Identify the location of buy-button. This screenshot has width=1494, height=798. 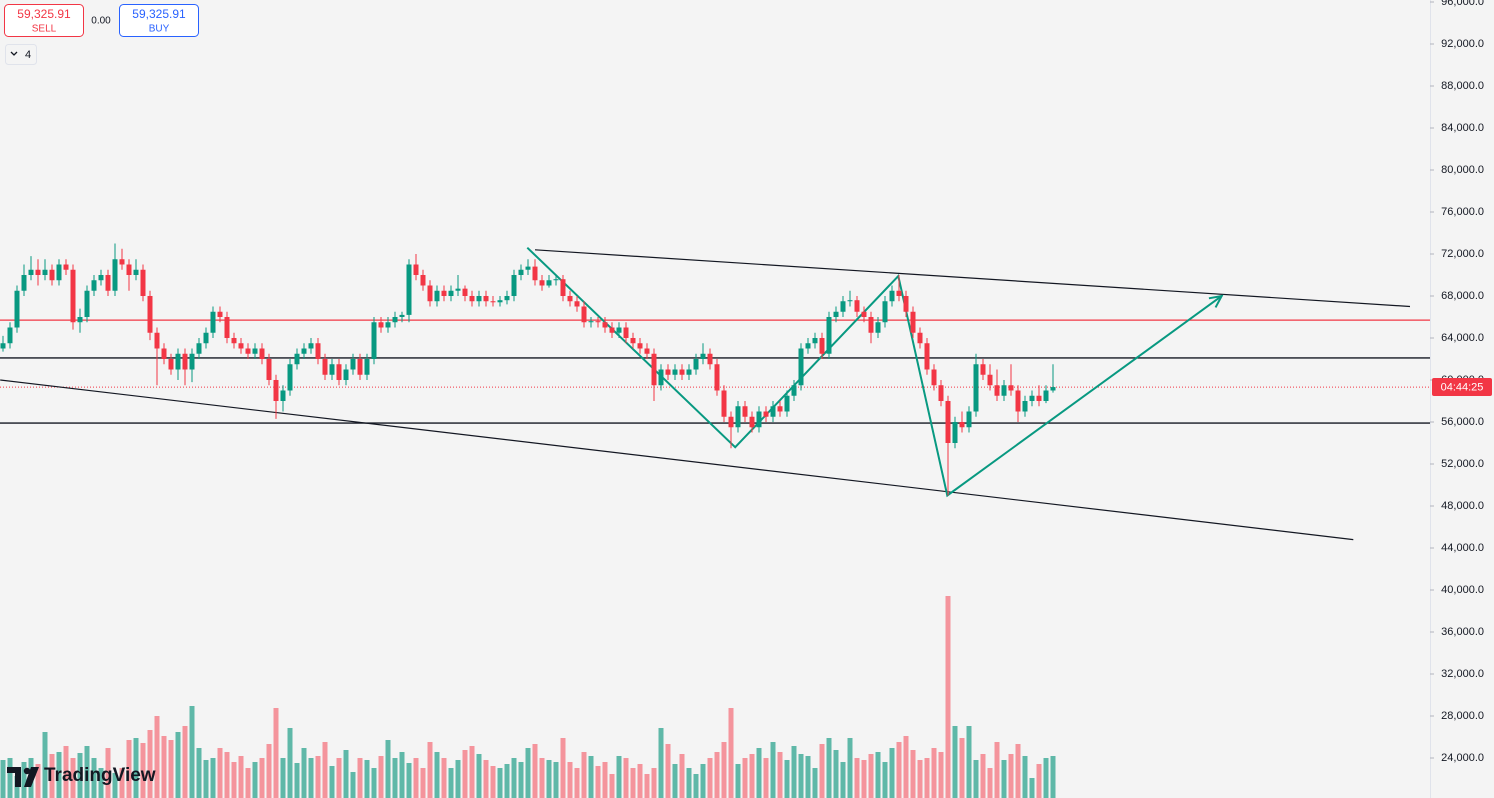
(159, 20).